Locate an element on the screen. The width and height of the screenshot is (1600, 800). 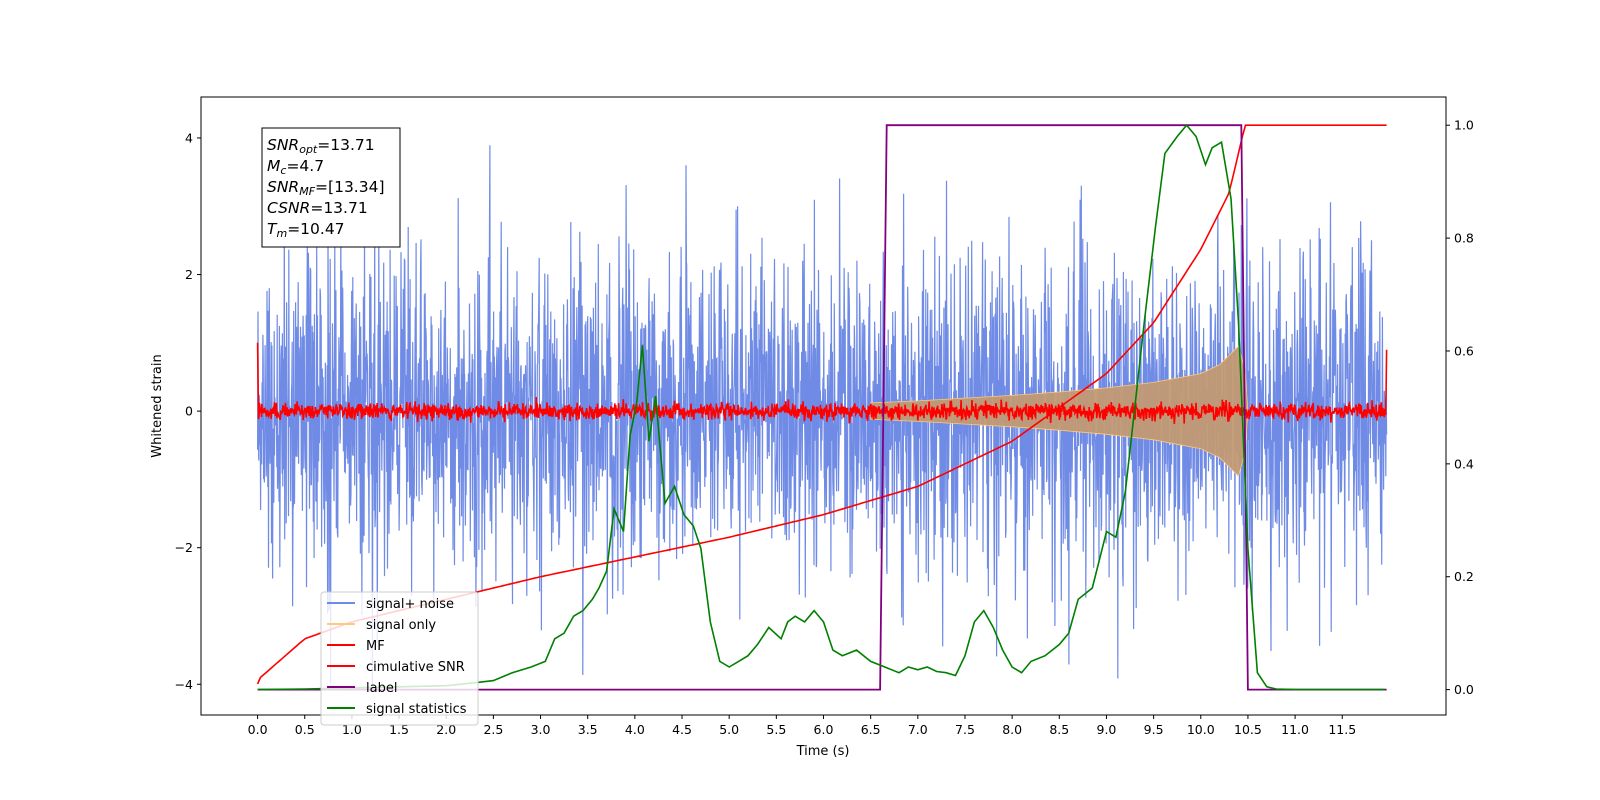
series-mf is located at coordinates (822, 383).